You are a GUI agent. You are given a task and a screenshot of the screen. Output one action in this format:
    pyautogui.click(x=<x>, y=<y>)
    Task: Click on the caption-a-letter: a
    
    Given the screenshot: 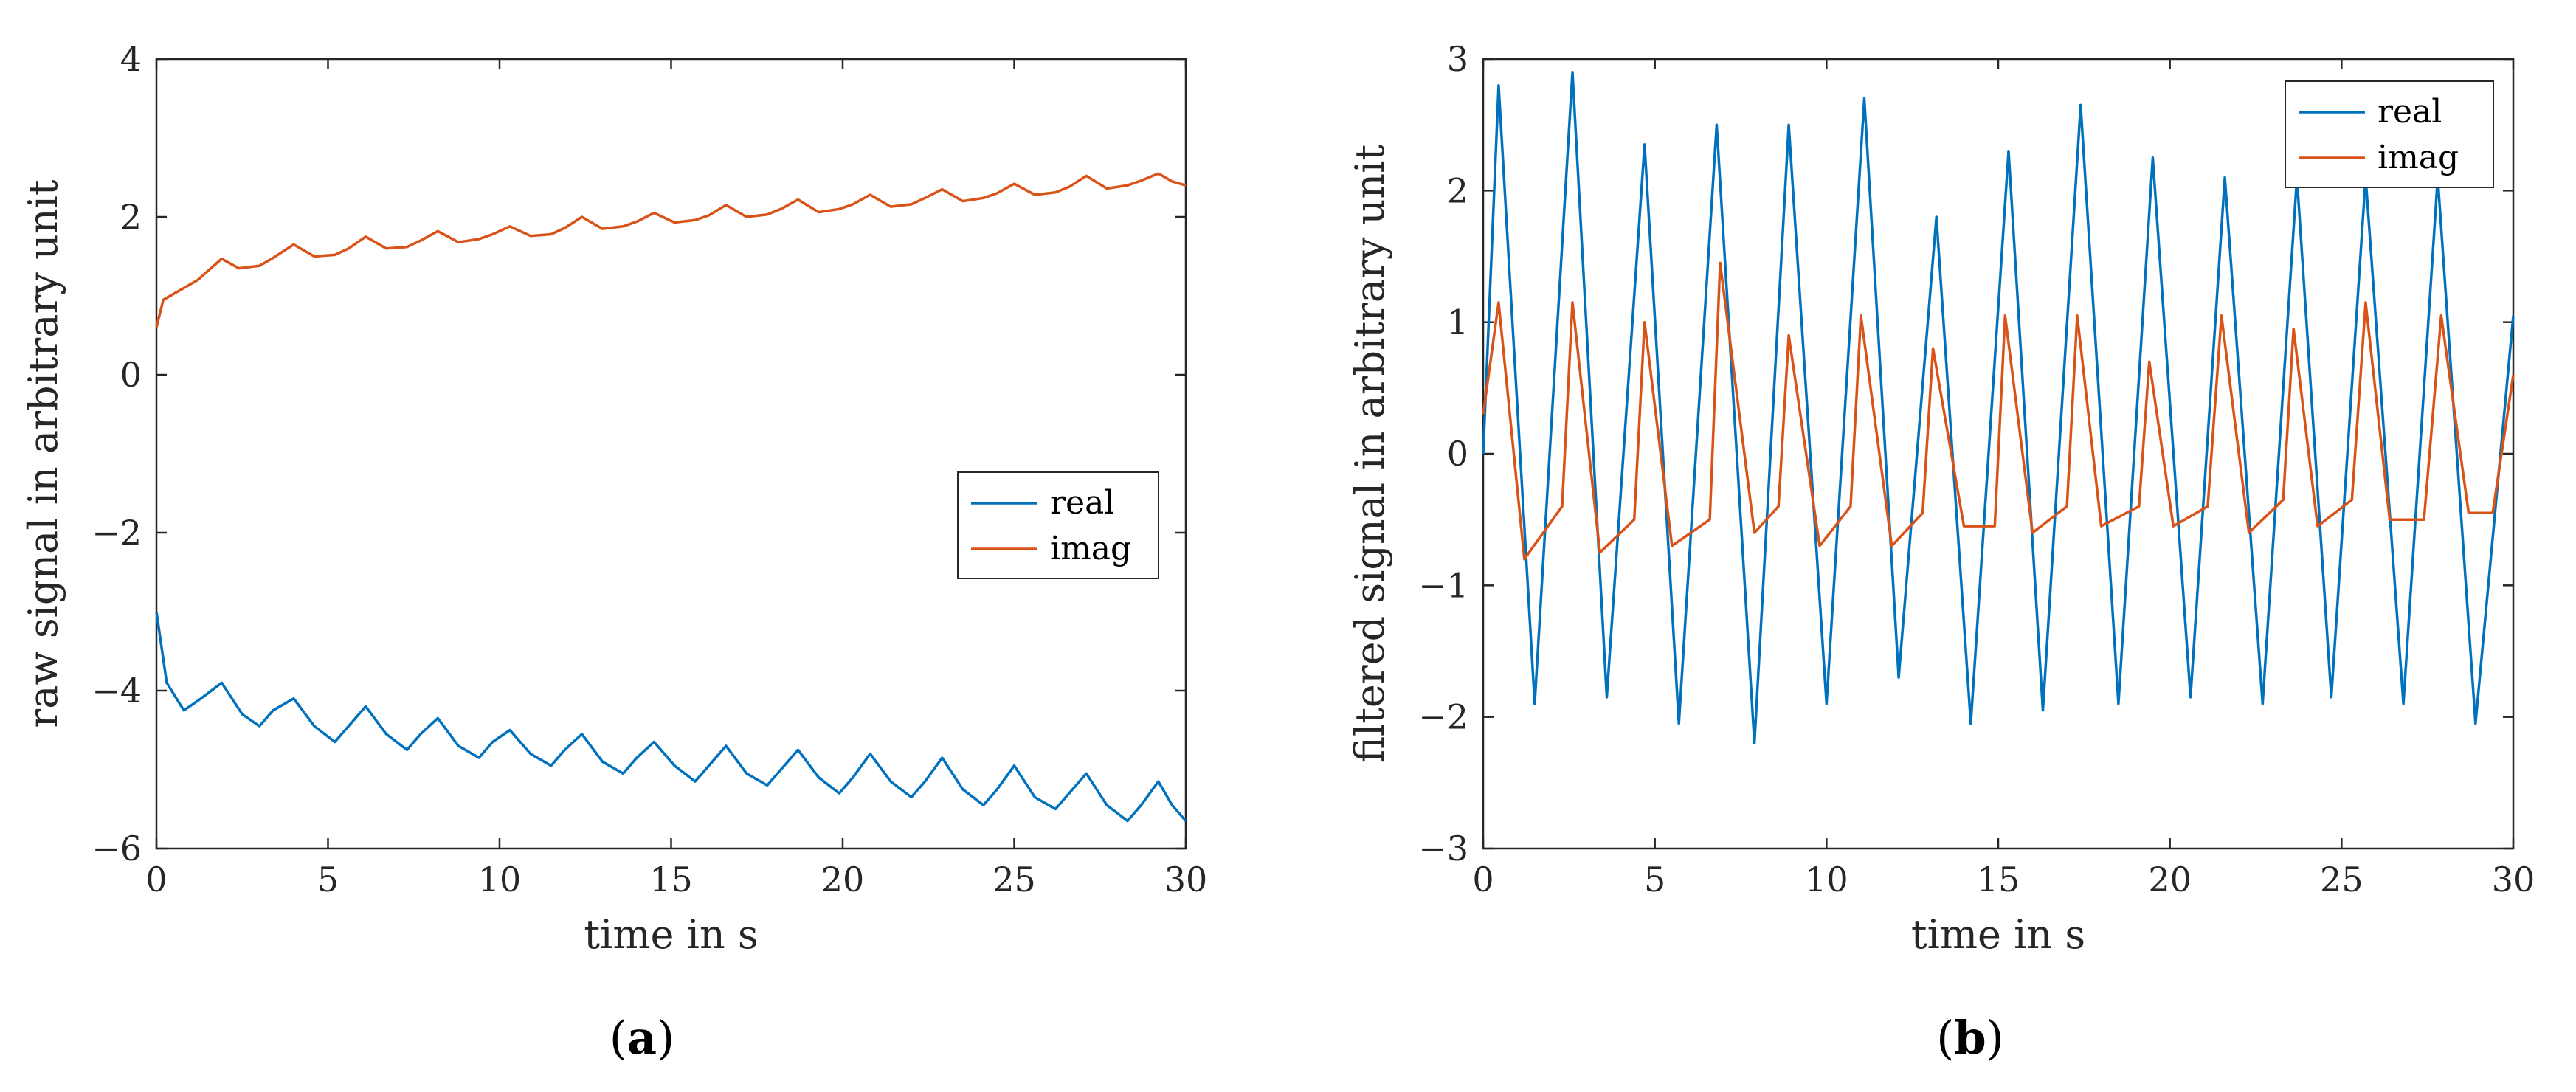 What is the action you would take?
    pyautogui.click(x=642, y=1038)
    